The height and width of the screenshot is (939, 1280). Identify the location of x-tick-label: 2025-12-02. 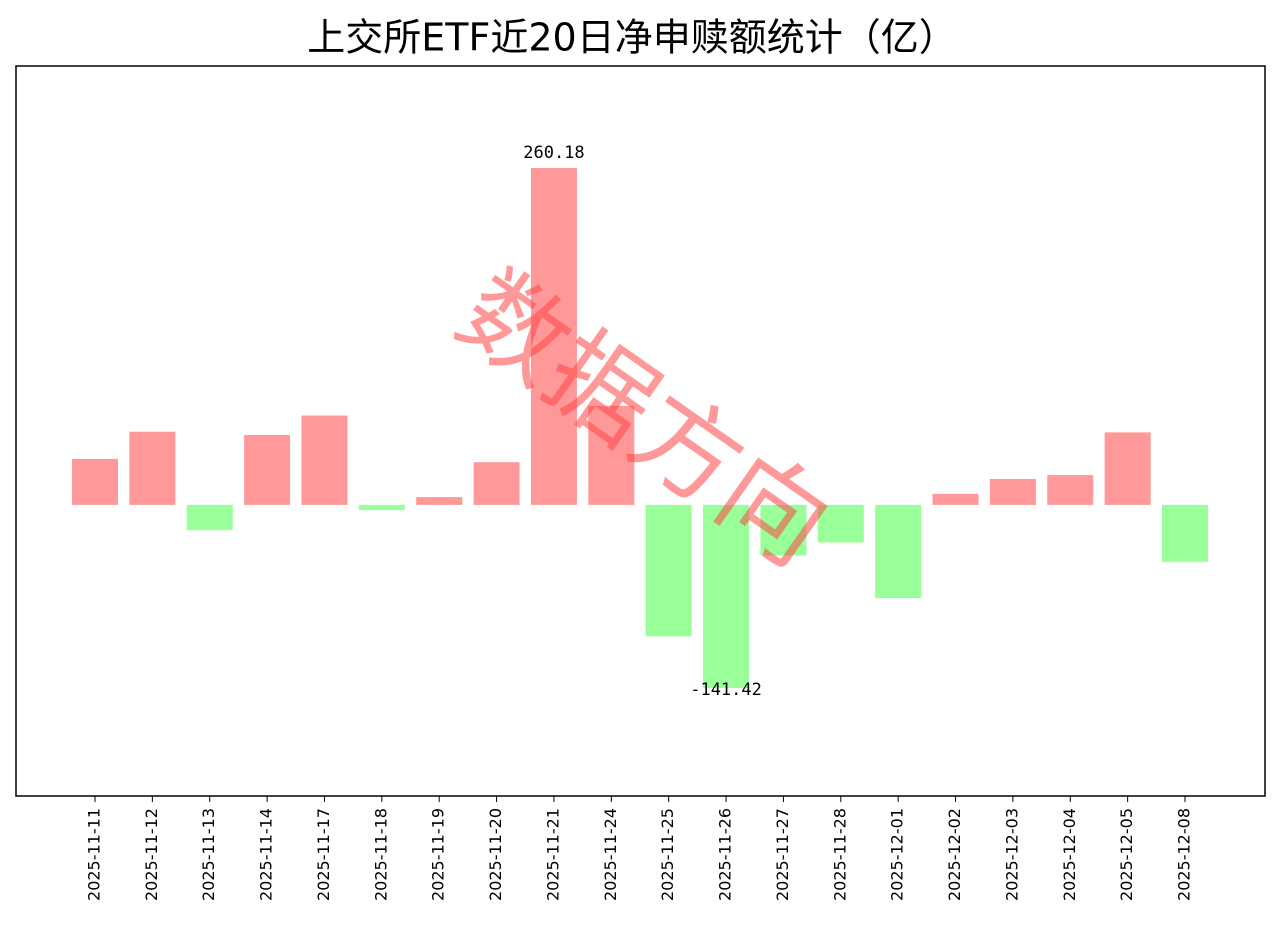
(954, 854).